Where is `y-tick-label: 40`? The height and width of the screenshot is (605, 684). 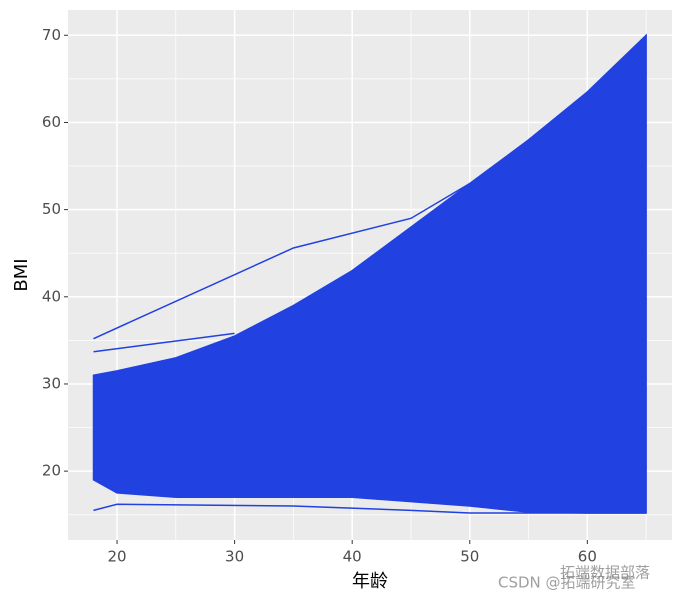
y-tick-label: 40 is located at coordinates (51, 296).